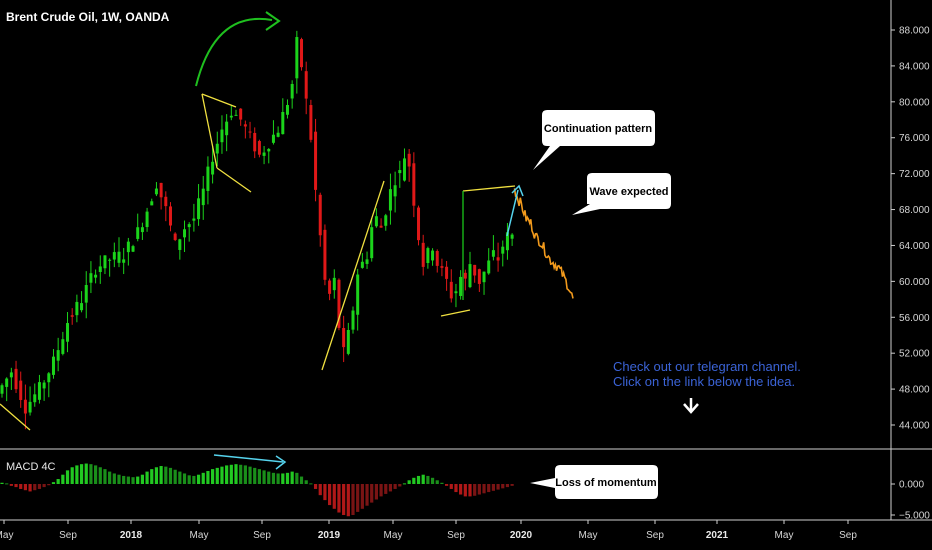  Describe the element at coordinates (543, 243) in the screenshot. I see `forecast-group` at that location.